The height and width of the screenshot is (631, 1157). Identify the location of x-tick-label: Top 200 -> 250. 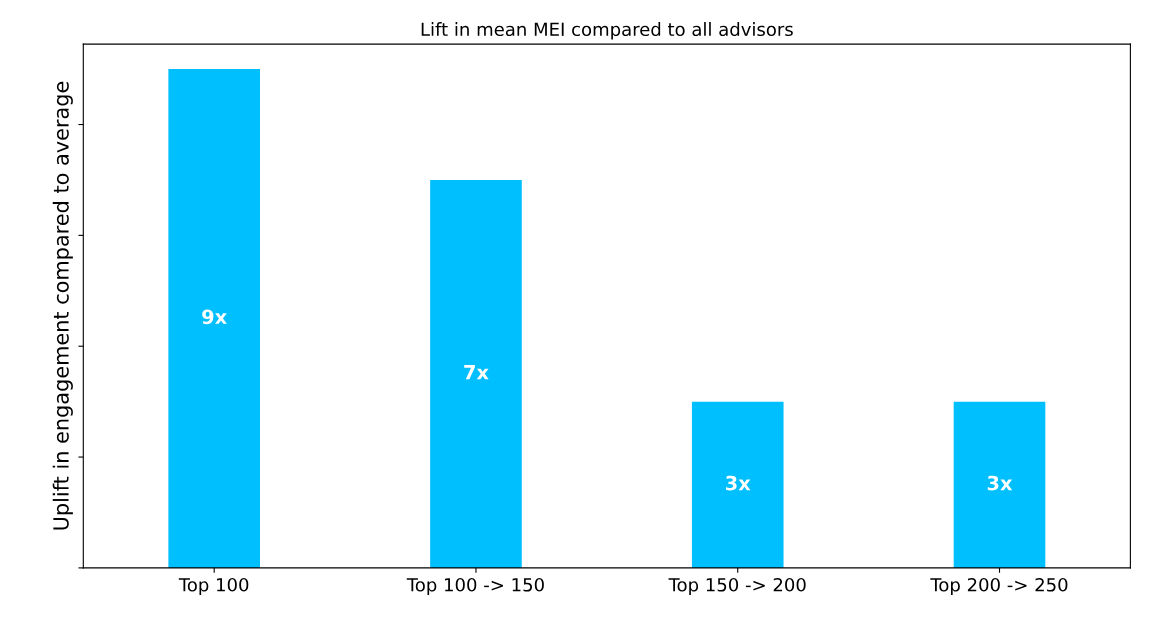
(999, 586).